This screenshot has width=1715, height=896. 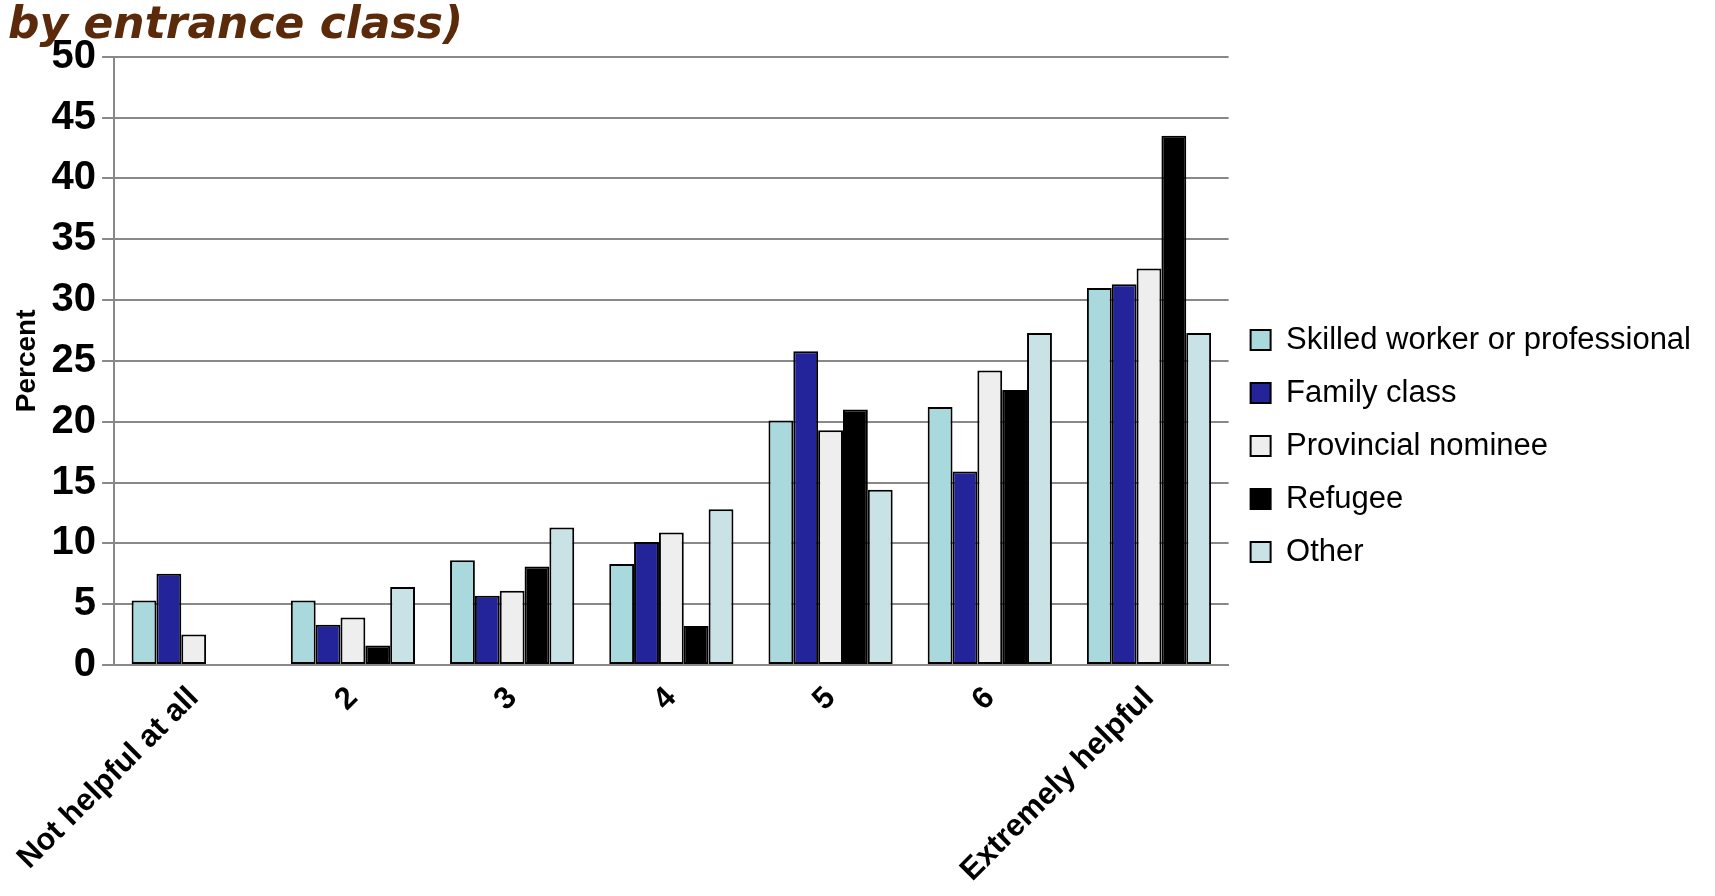 I want to click on legend-label: Family class, so click(x=1371, y=391).